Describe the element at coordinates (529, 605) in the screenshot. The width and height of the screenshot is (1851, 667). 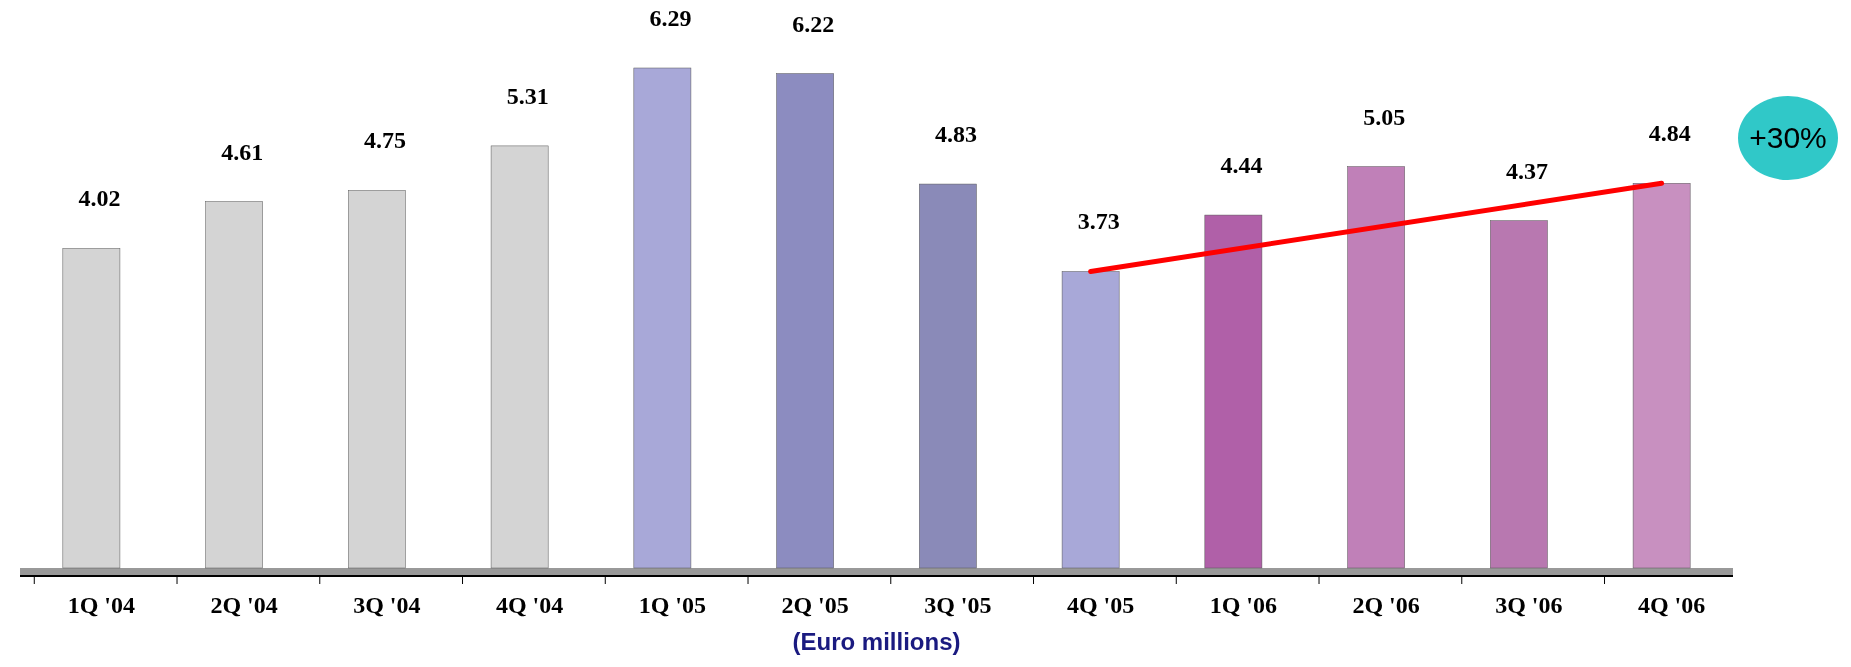
I see `x-tick-label: 4Q '04` at that location.